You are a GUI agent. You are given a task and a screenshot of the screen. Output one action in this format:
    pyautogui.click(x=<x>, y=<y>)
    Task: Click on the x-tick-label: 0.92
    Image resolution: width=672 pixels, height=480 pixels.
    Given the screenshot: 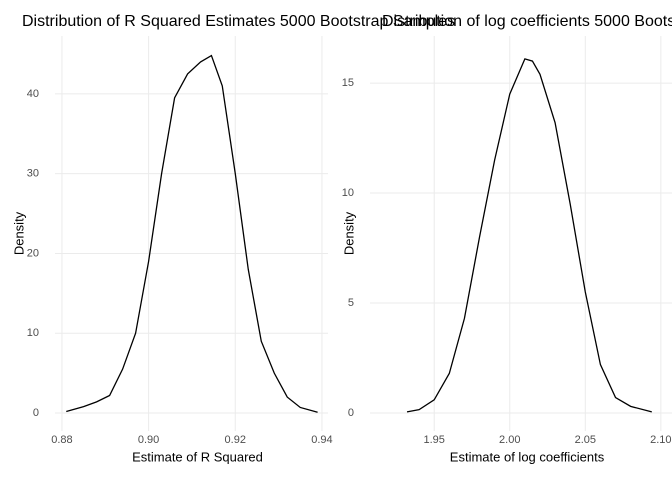 What is the action you would take?
    pyautogui.click(x=235, y=440)
    